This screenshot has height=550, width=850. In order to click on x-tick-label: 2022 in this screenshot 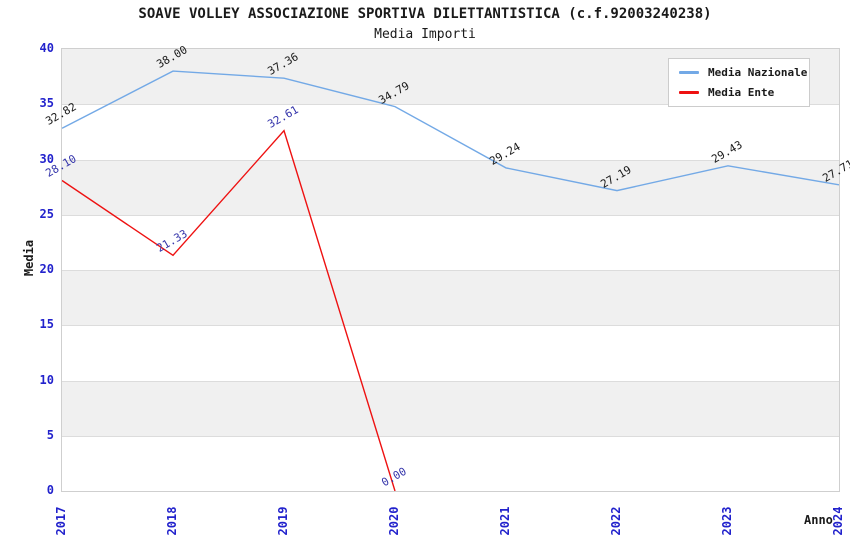, I will do `click(616, 521)`.